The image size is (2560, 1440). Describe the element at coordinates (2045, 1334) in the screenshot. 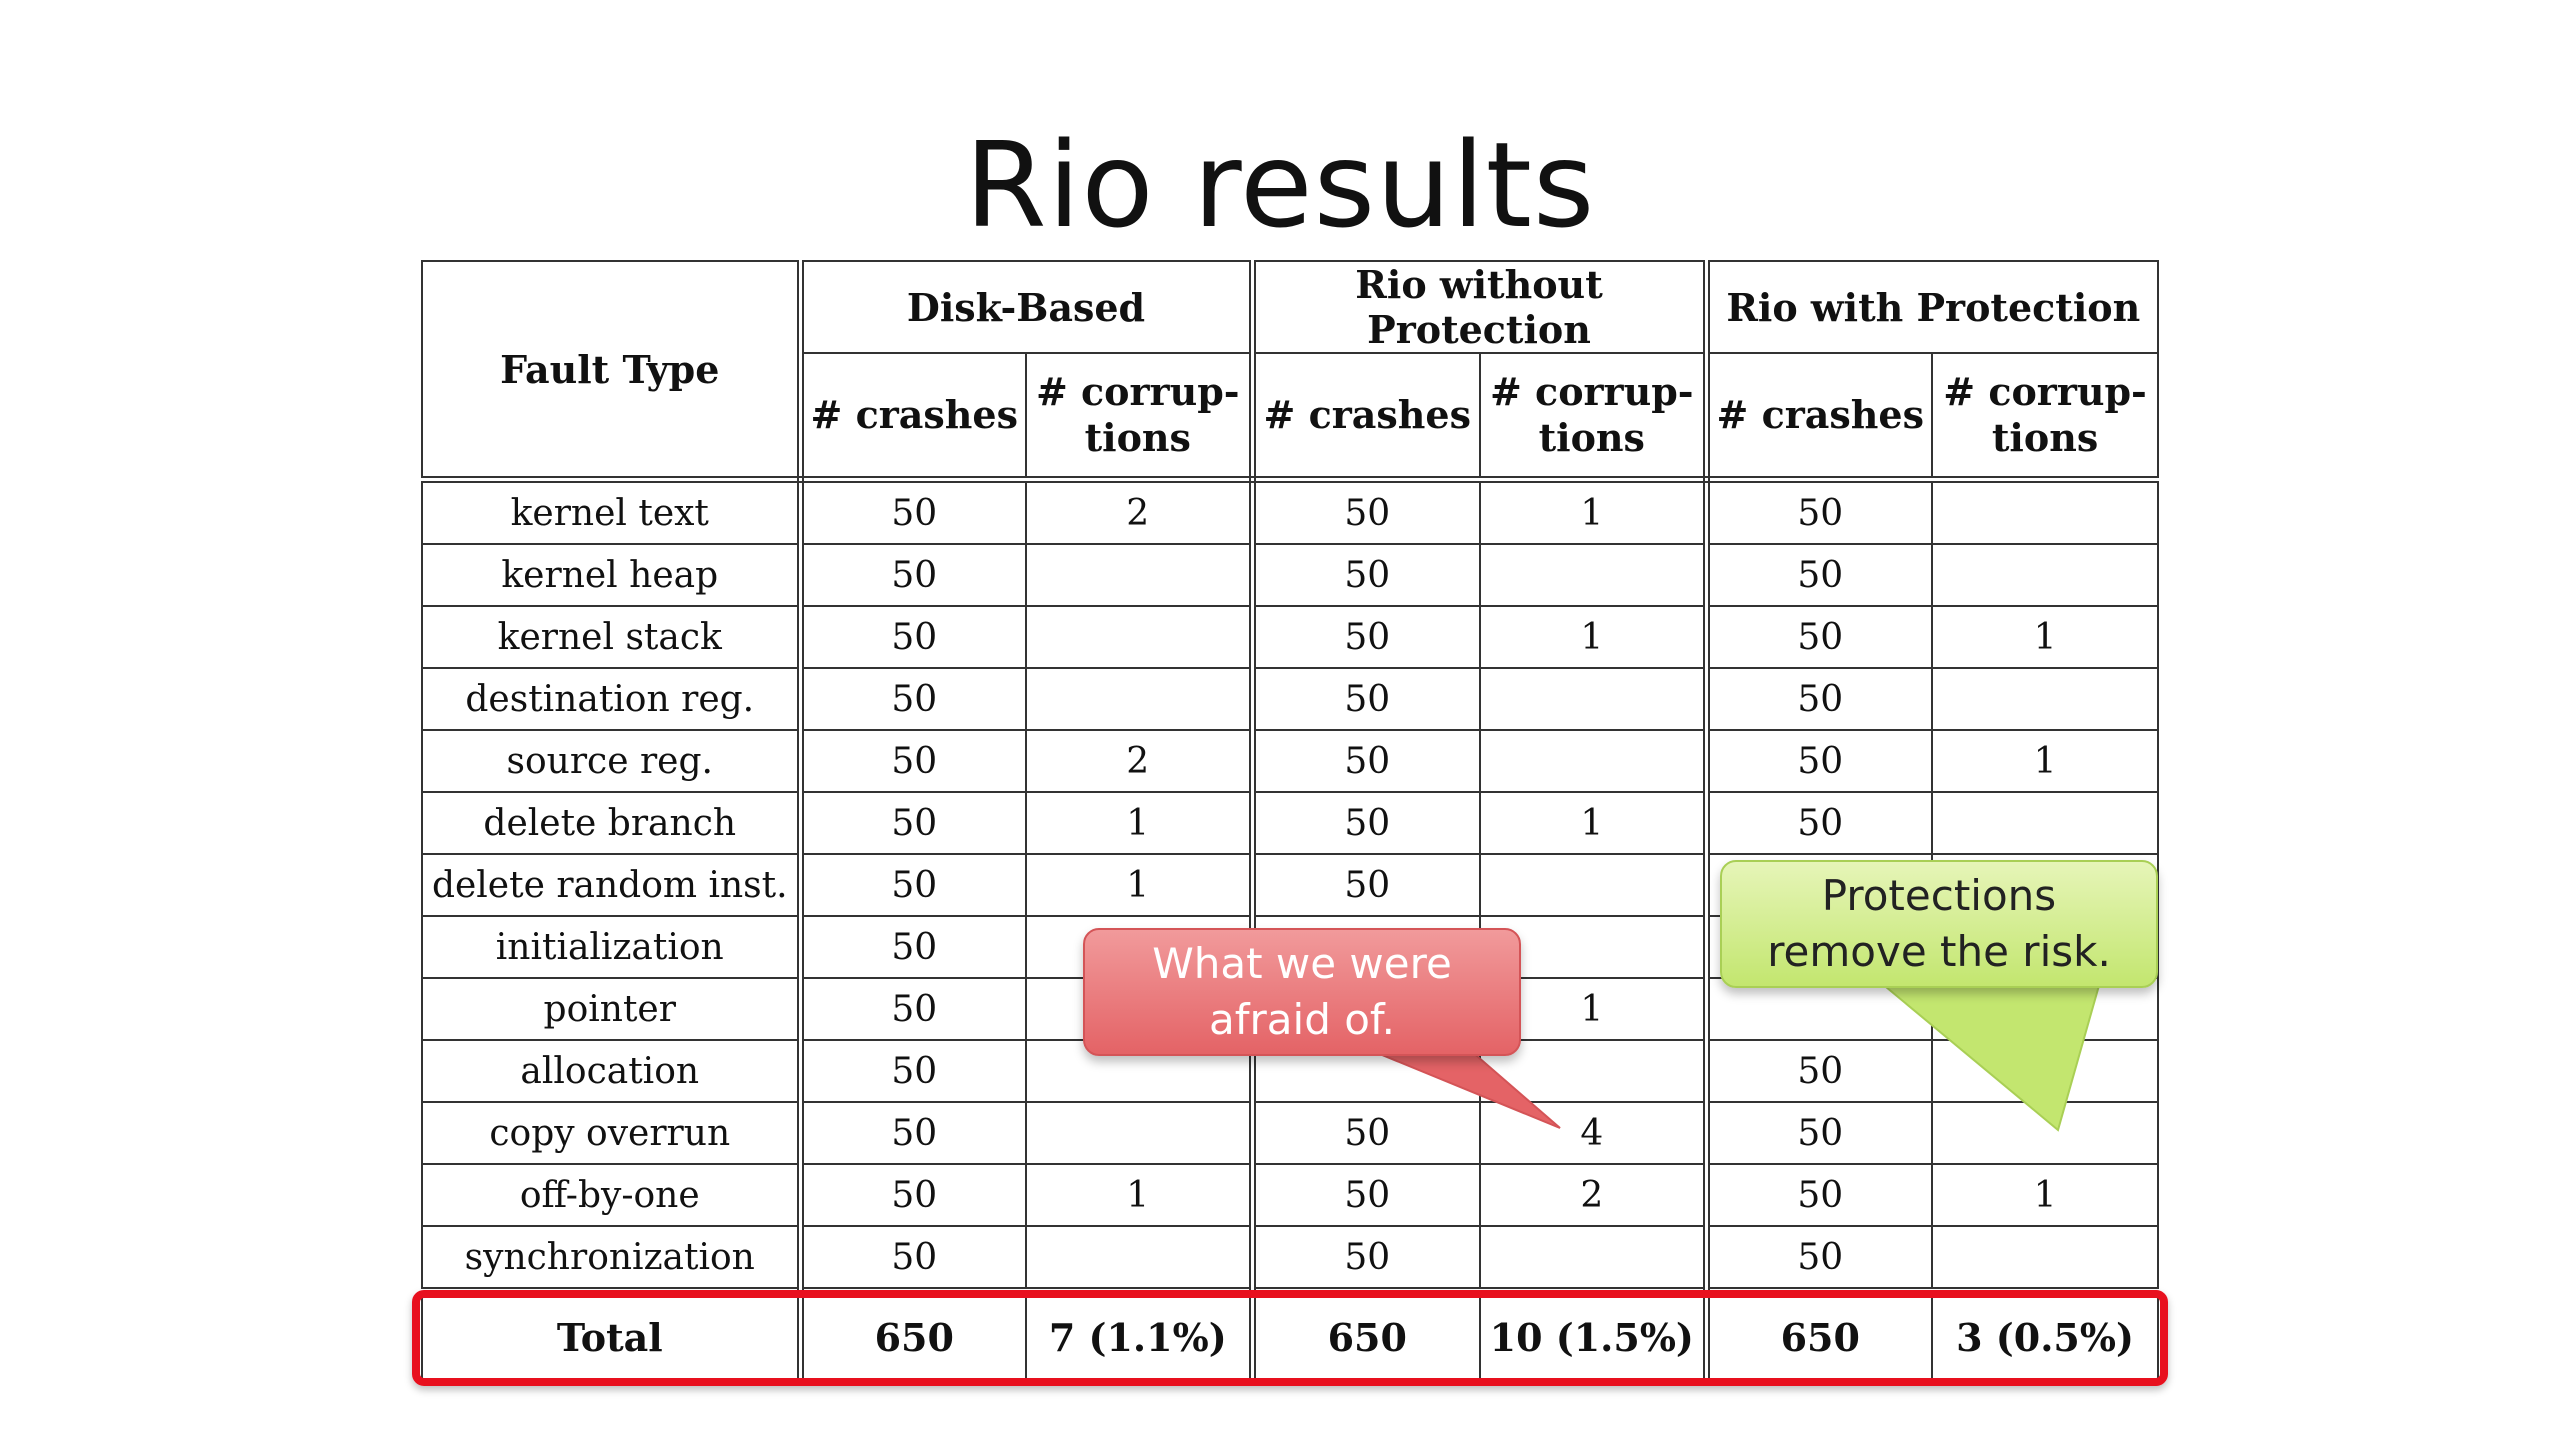

I see `total-cell: 3 (0.5%)` at that location.